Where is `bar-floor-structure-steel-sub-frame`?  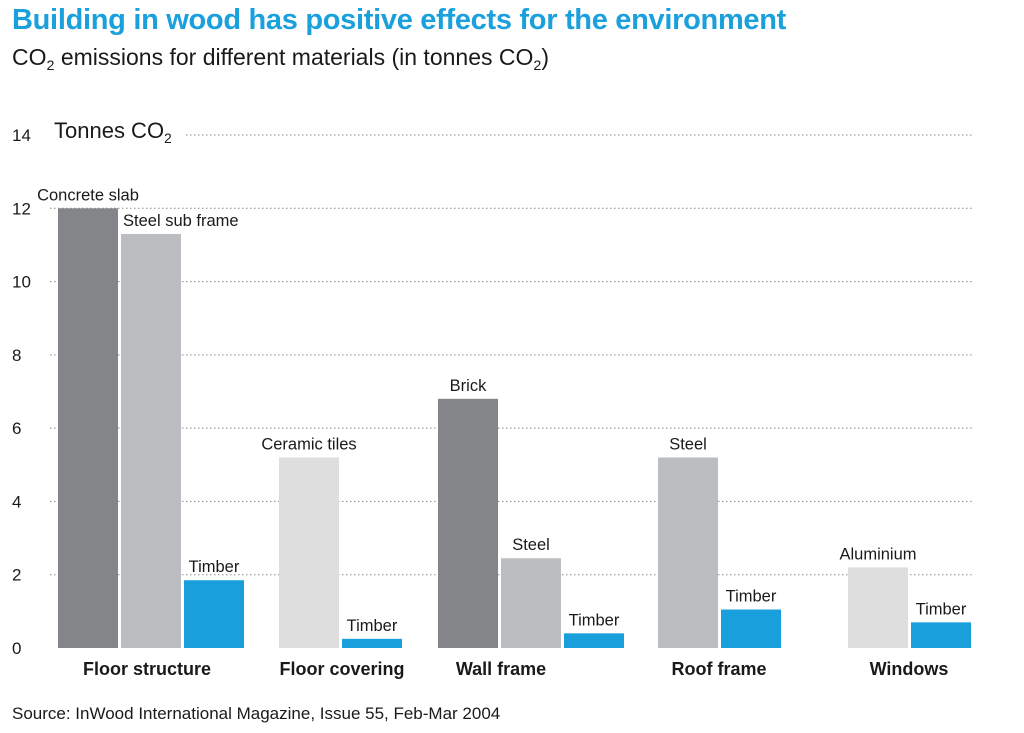
bar-floor-structure-steel-sub-frame is located at coordinates (151, 440).